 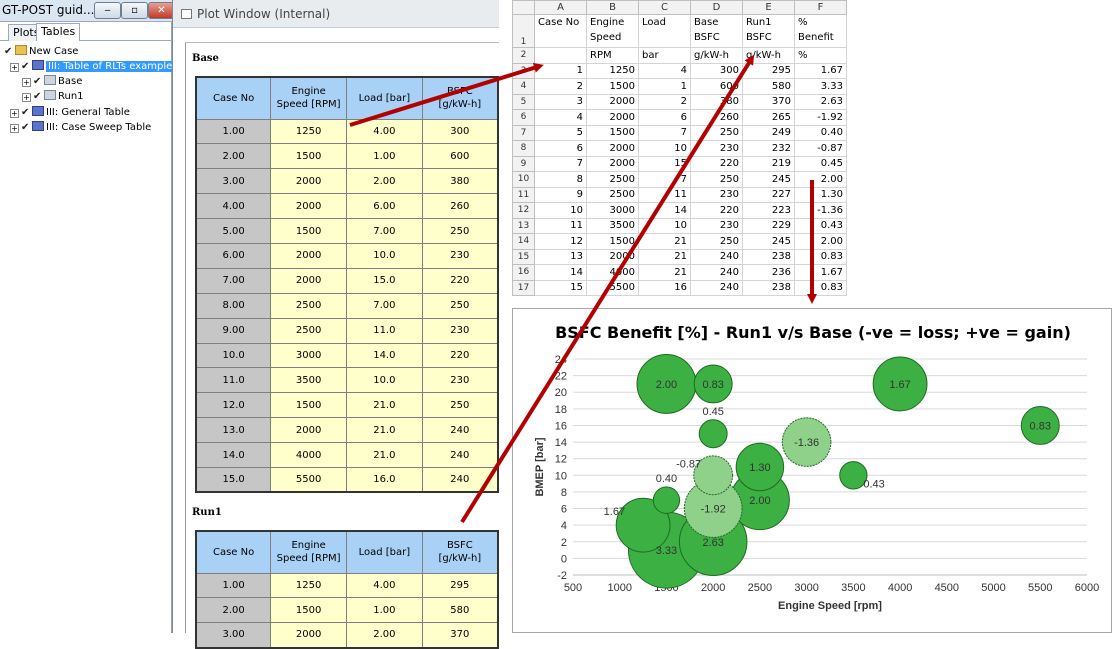 What do you see at coordinates (80, 127) in the screenshot?
I see `tree-item: + ✔ III: Case Sweep Table` at bounding box center [80, 127].